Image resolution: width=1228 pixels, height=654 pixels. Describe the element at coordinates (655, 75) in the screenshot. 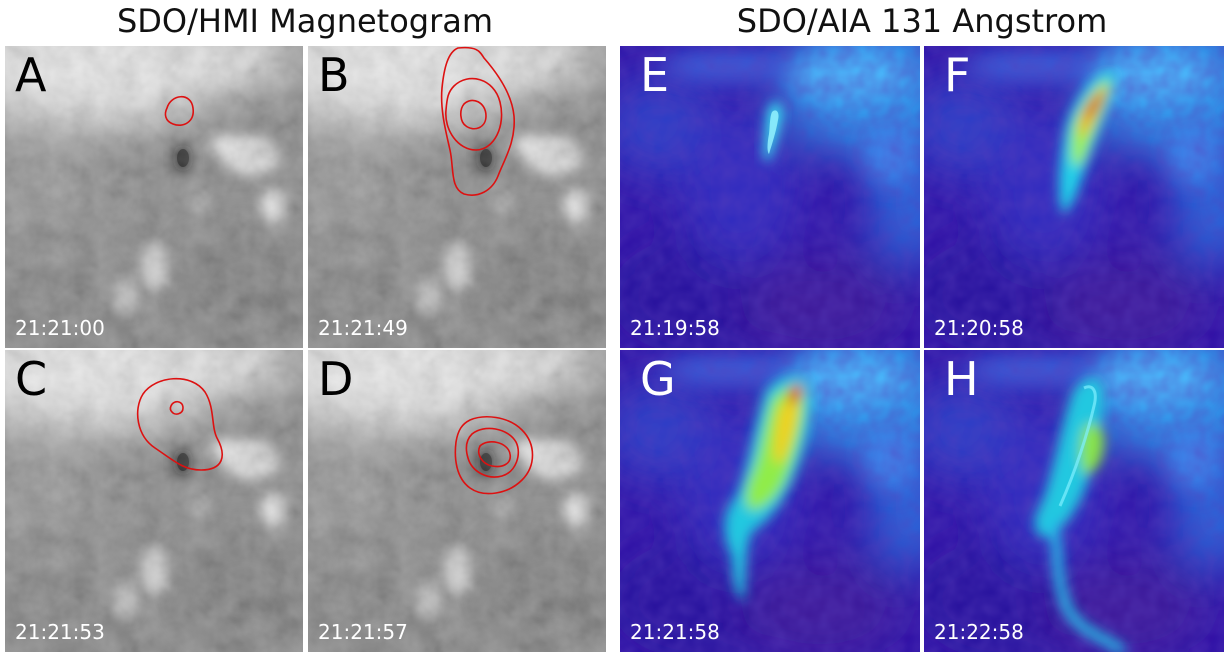

I see `panel-letter-e: E` at that location.